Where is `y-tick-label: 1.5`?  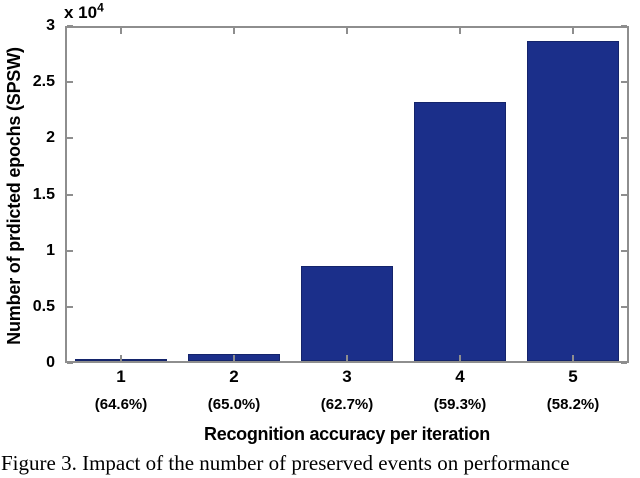 y-tick-label: 1.5 is located at coordinates (43, 194).